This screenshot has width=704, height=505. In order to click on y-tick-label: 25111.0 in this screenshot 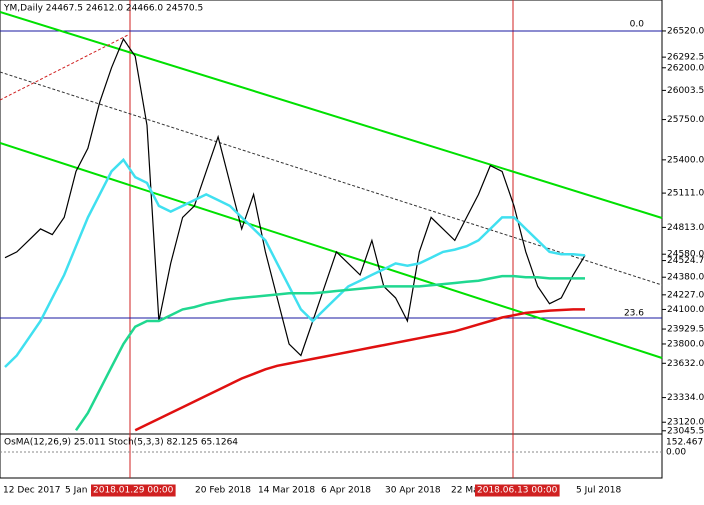, I will do `click(685, 194)`.